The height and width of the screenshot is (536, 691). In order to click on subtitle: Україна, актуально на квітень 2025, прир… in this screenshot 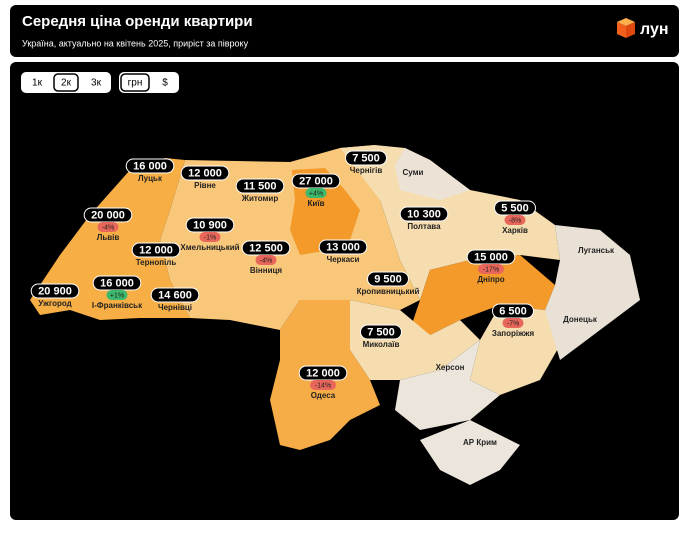, I will do `click(135, 43)`.